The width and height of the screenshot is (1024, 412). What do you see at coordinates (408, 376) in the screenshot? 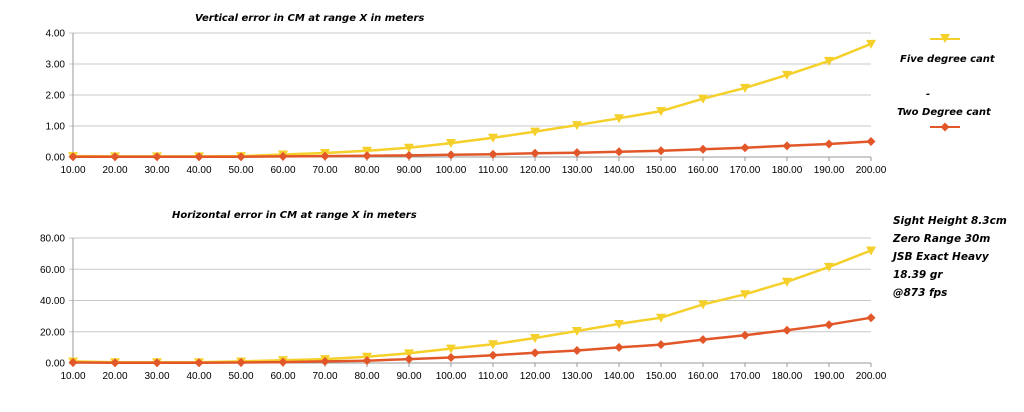
I see `x-tick-label: 90.00` at bounding box center [408, 376].